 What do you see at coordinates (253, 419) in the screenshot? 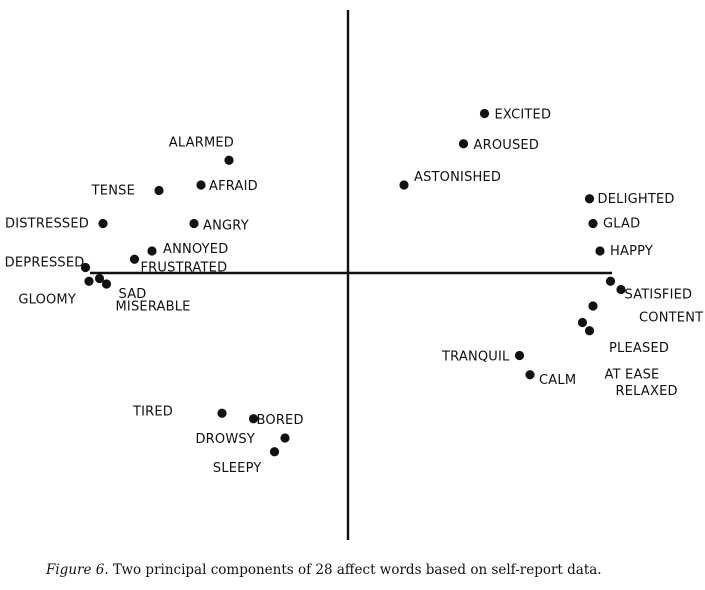
I see `point-bored` at bounding box center [253, 419].